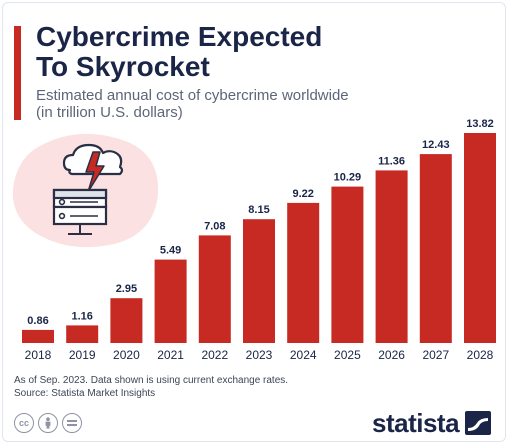 The height and width of the screenshot is (446, 510). Describe the element at coordinates (37, 321) in the screenshot. I see `data-label-2018: 0.86` at that location.